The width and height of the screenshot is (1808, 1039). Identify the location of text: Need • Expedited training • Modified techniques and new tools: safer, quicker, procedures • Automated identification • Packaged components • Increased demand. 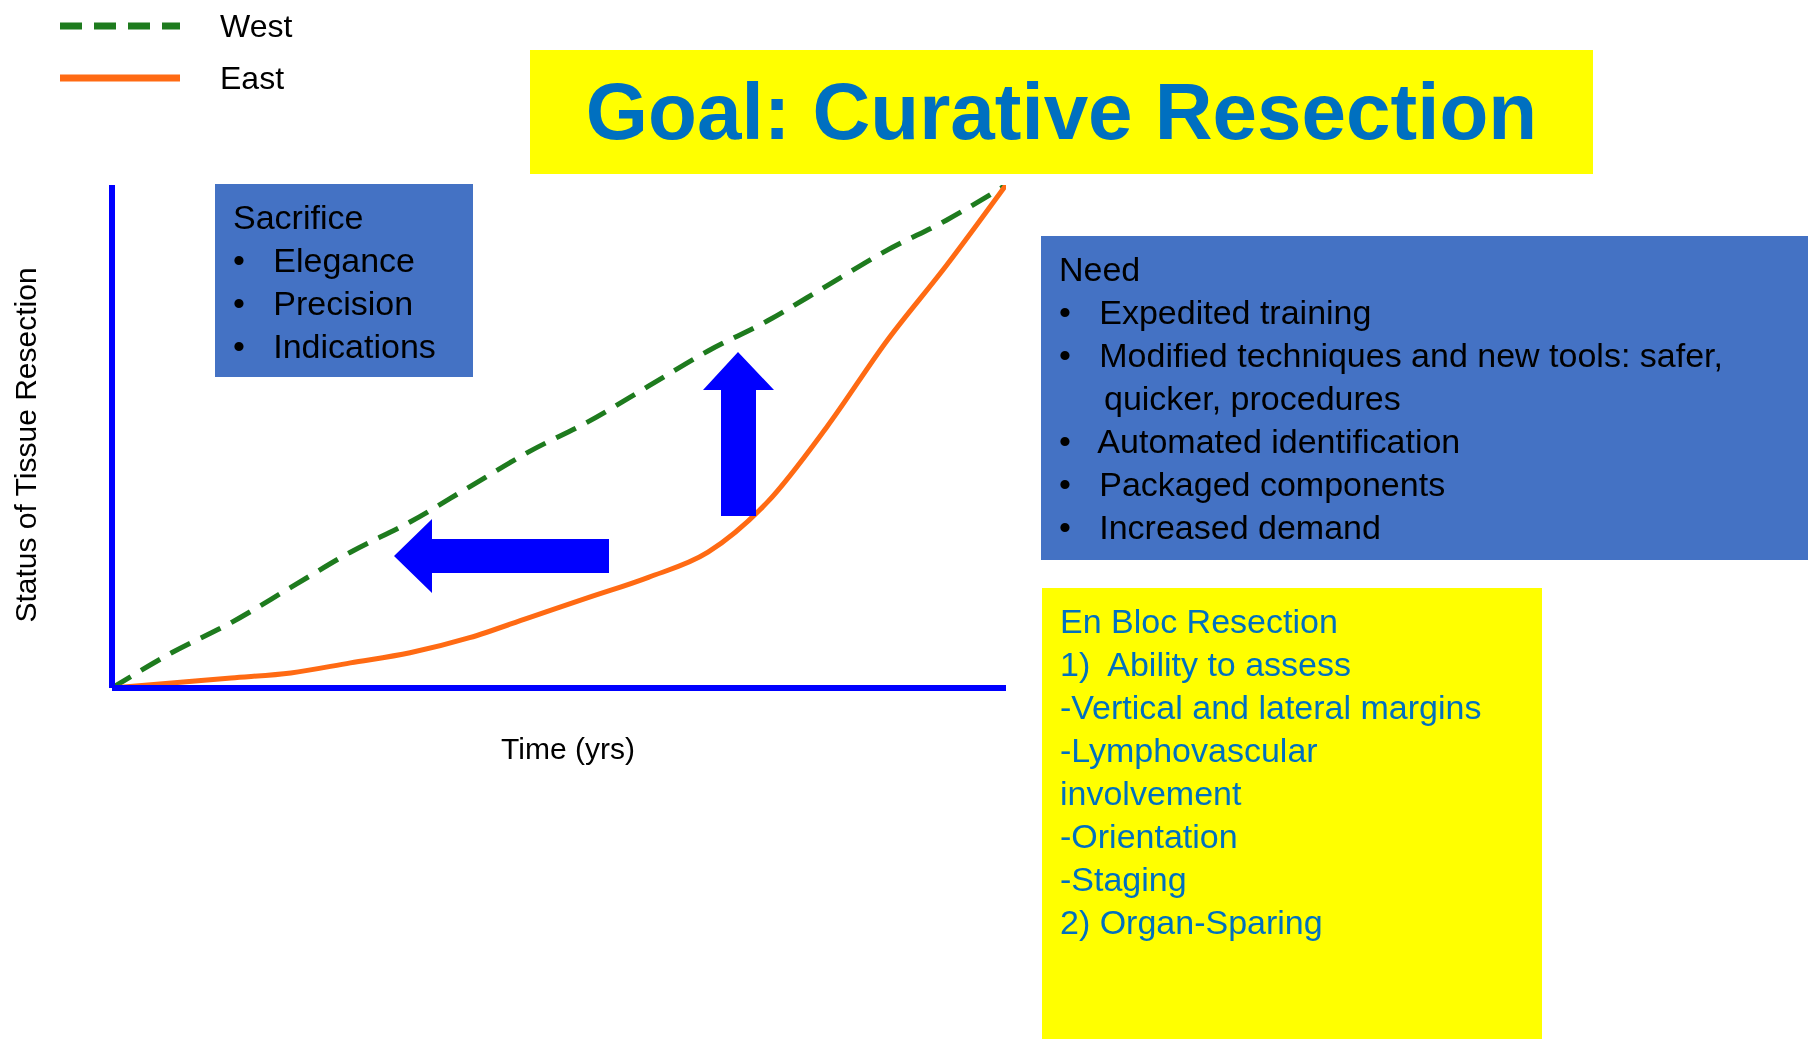
(1391, 398).